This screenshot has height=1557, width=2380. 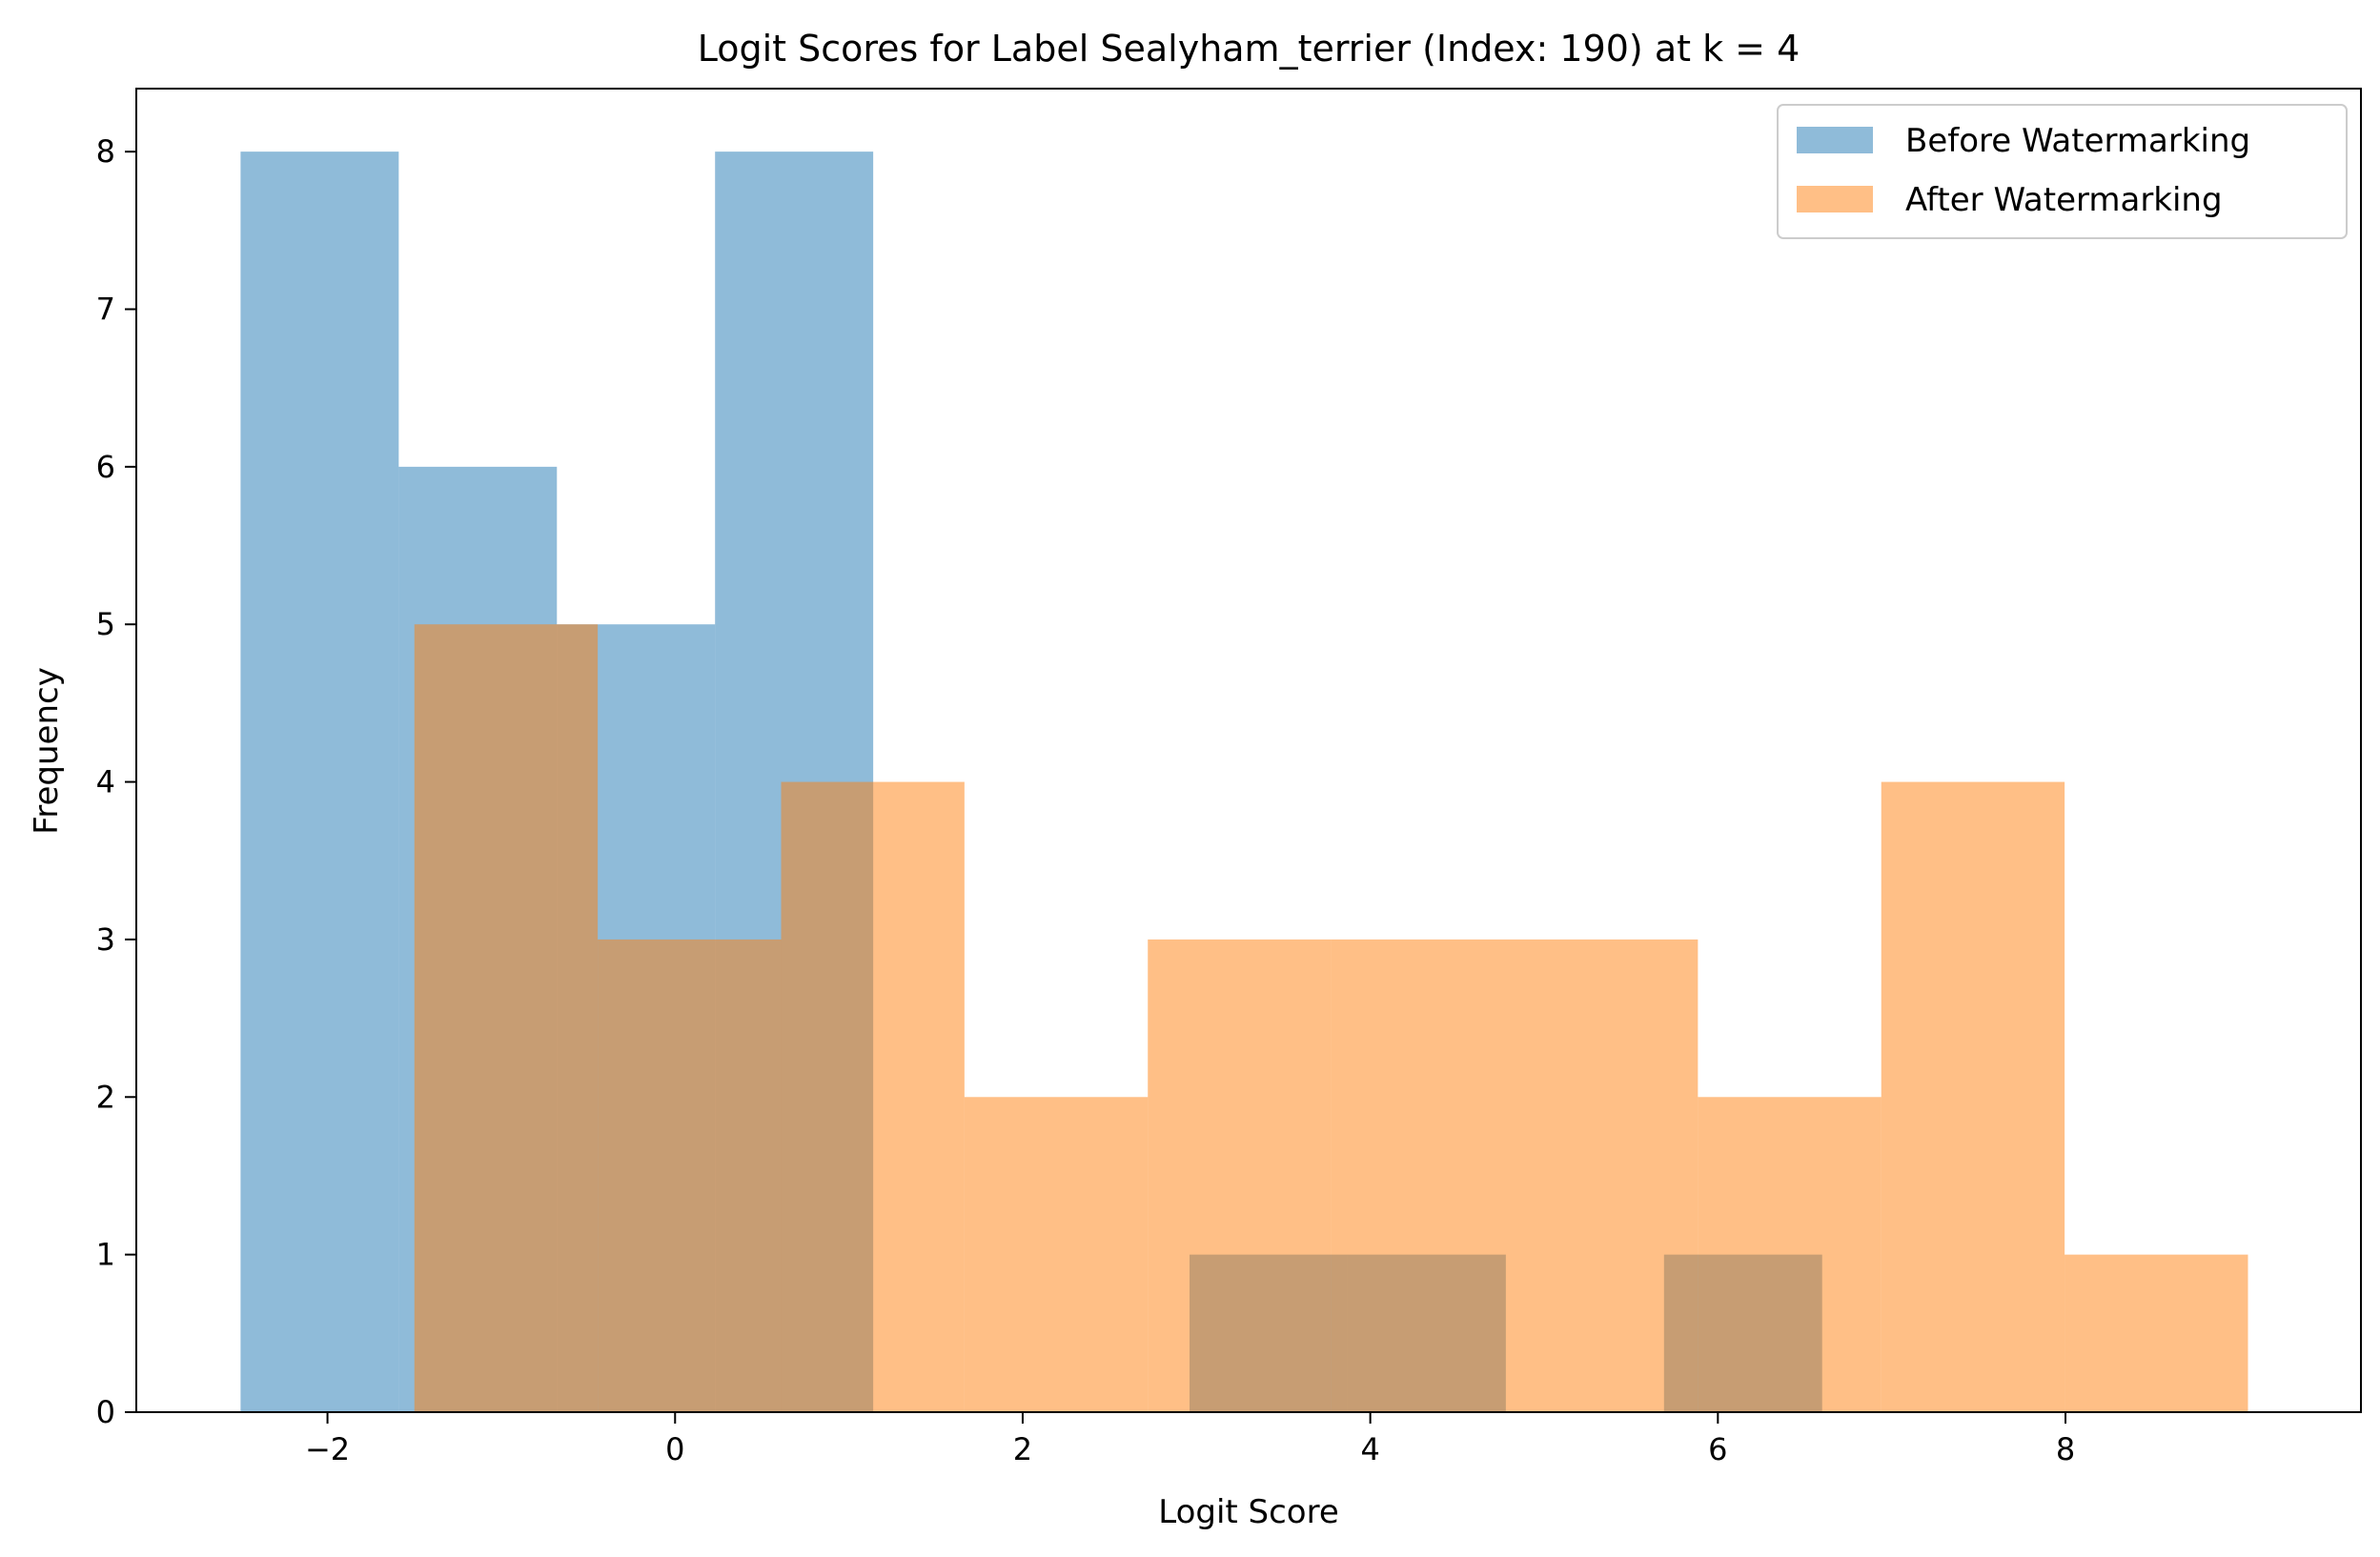 I want to click on y-tick-label: 0, so click(x=105, y=1412).